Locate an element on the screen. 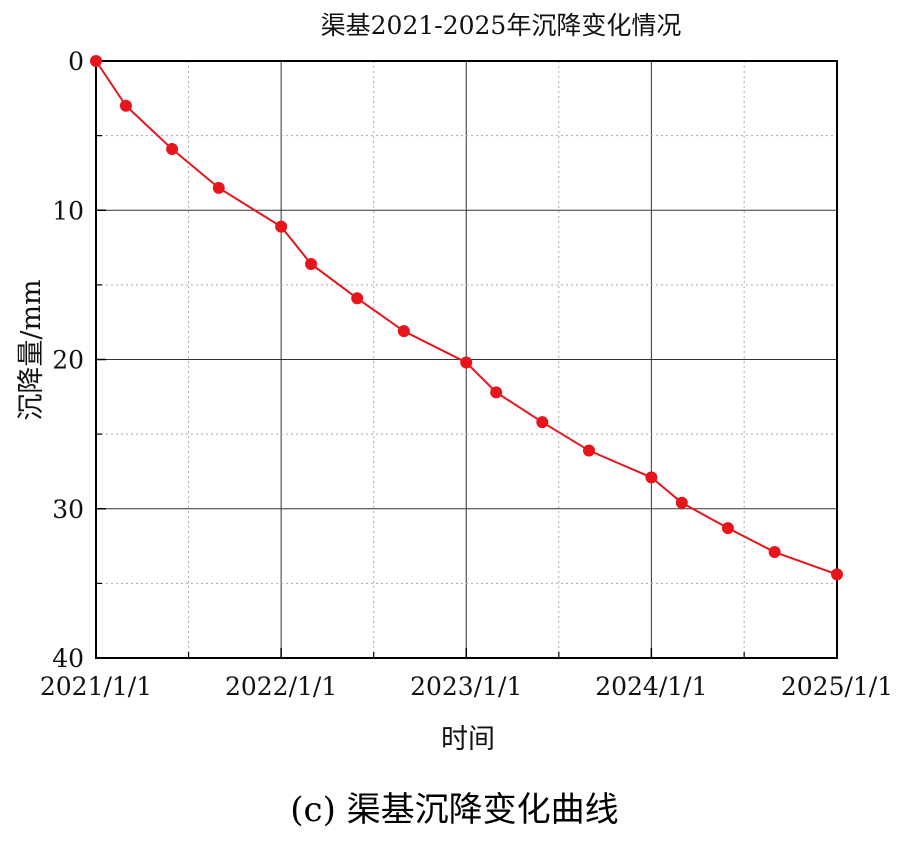  y-tick-label: 20 is located at coordinates (68, 360).